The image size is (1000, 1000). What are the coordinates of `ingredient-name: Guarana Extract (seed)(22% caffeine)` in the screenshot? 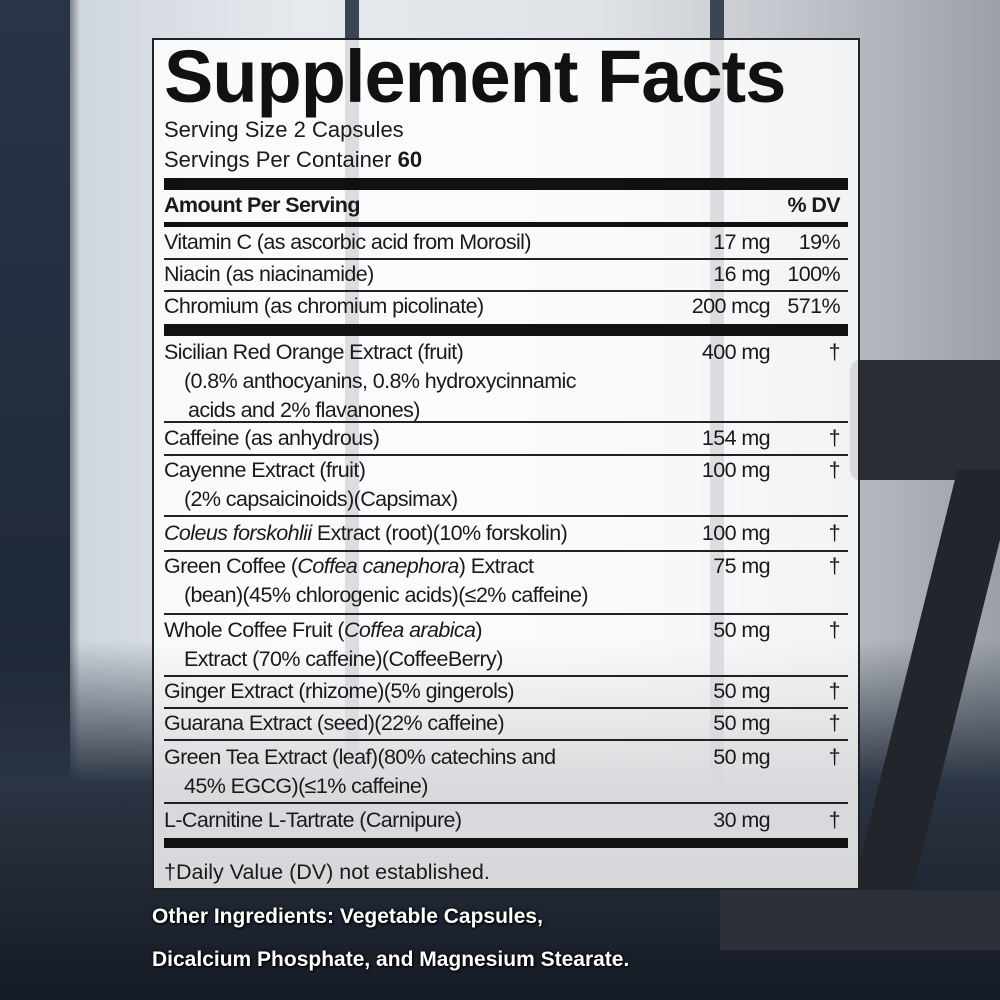 It's located at (334, 723).